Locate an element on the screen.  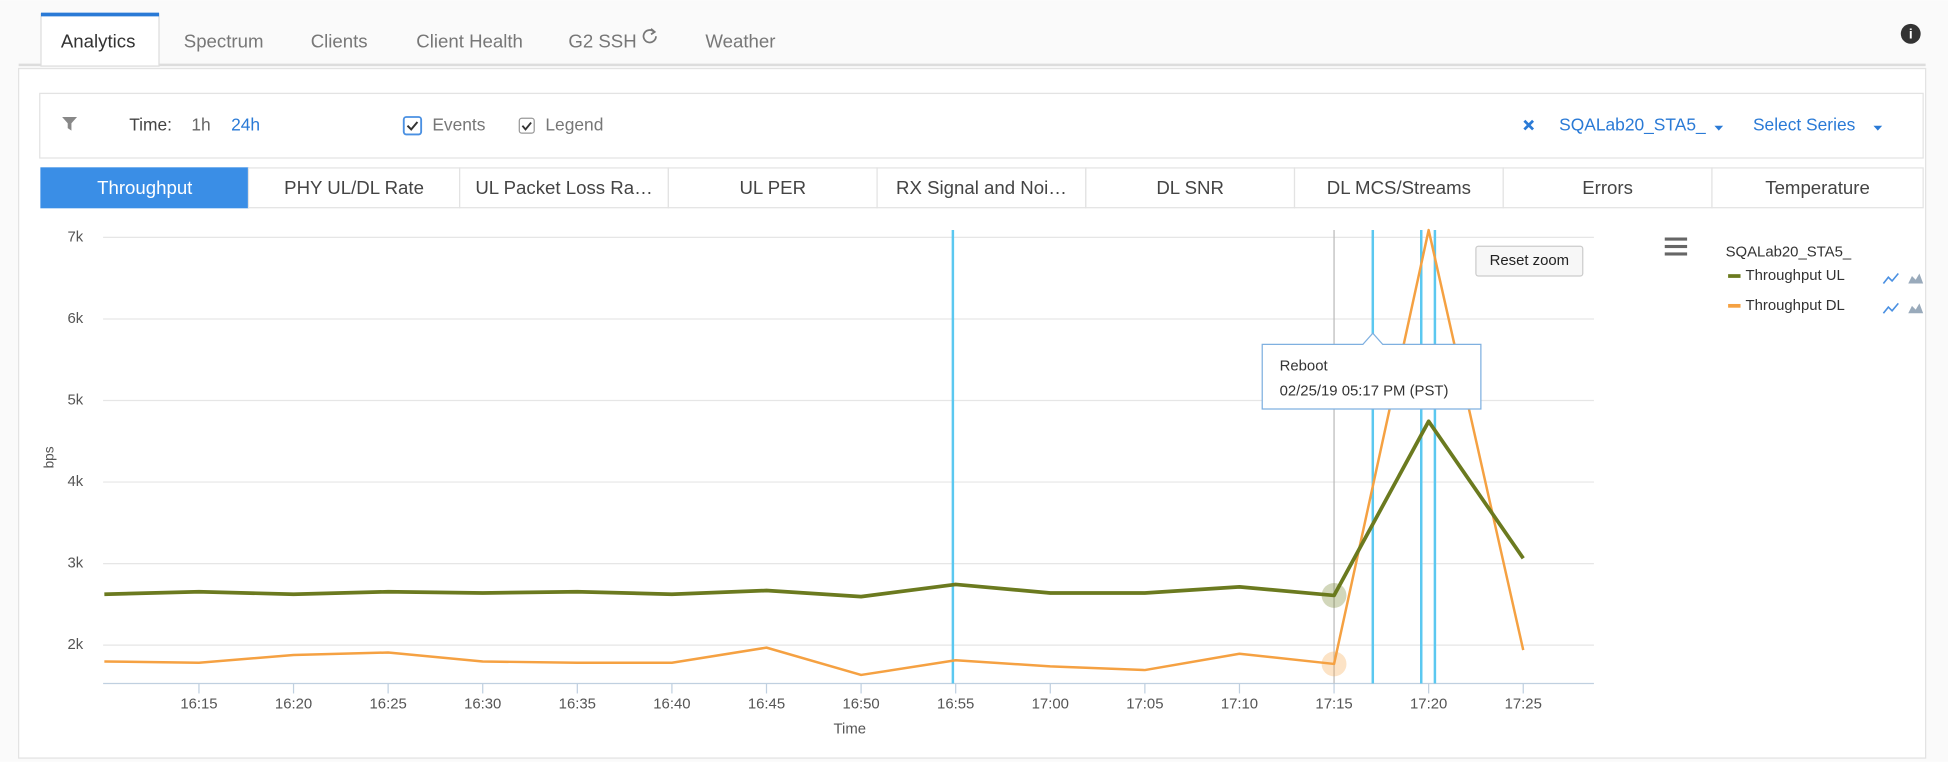
metric-tab-label: Temperature is located at coordinates (1817, 187).